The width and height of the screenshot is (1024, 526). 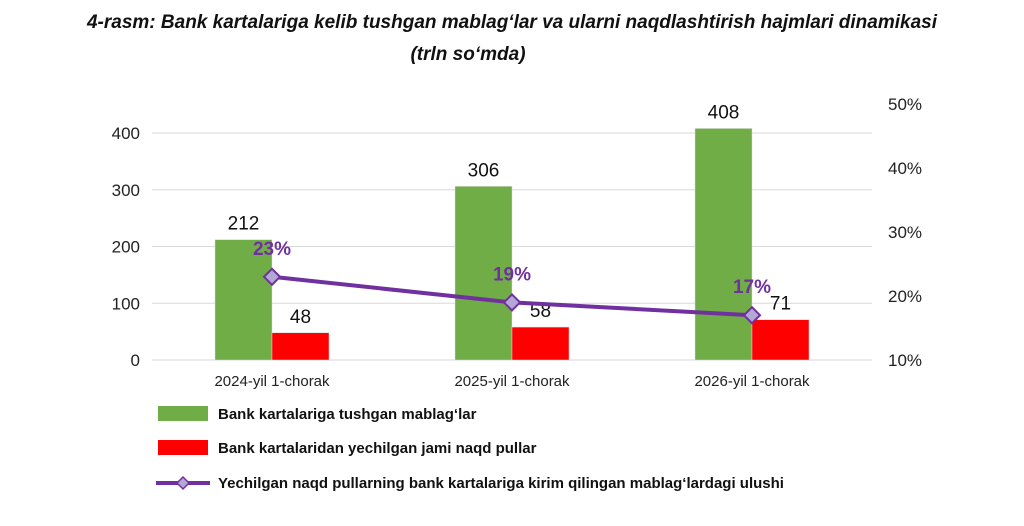 I want to click on y-right-tick-label: 20%, so click(x=905, y=296).